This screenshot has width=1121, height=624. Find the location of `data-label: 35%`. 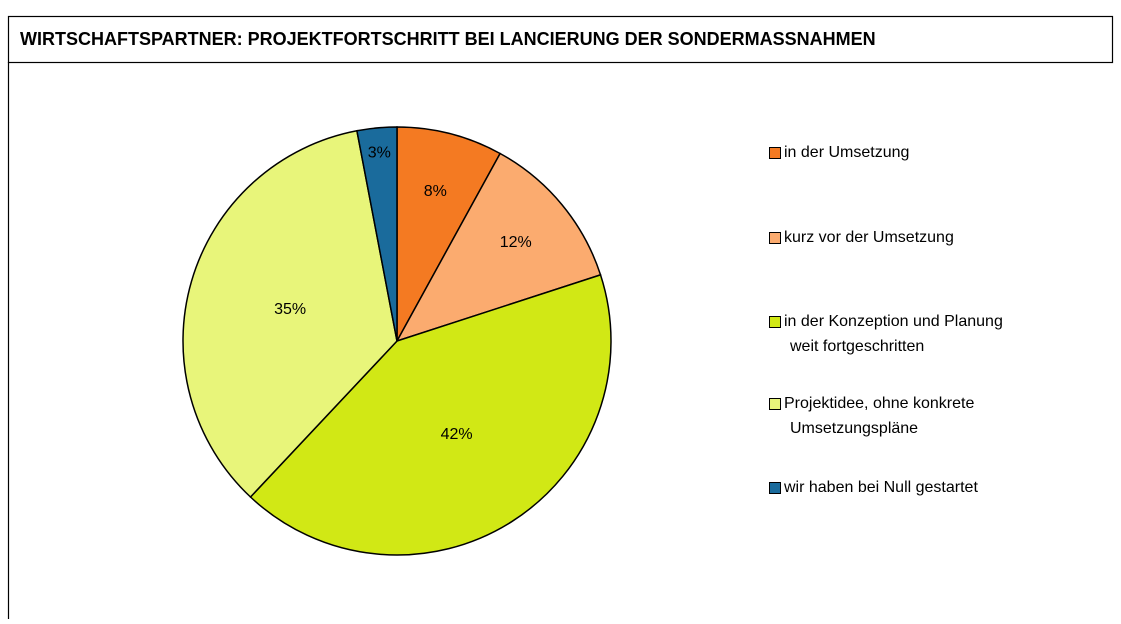

data-label: 35% is located at coordinates (290, 309).